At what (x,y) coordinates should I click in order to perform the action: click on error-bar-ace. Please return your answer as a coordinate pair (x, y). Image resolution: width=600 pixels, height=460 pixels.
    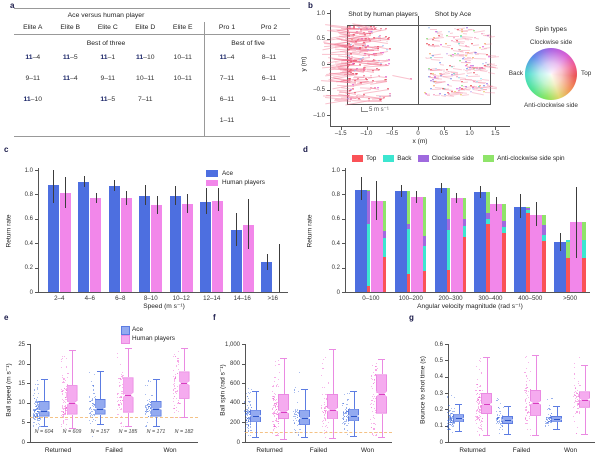
    Looking at the image, I should click on (54, 186).